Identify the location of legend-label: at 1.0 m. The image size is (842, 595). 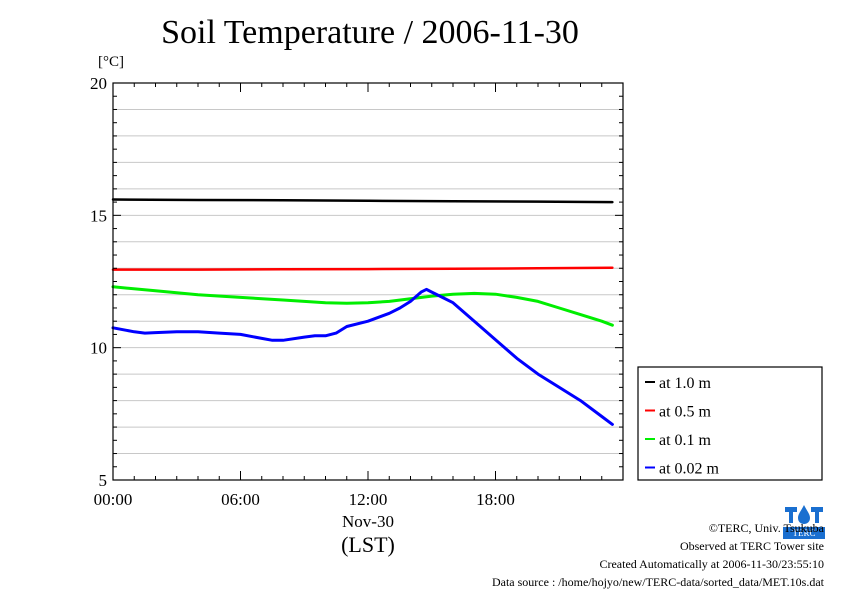
(685, 383).